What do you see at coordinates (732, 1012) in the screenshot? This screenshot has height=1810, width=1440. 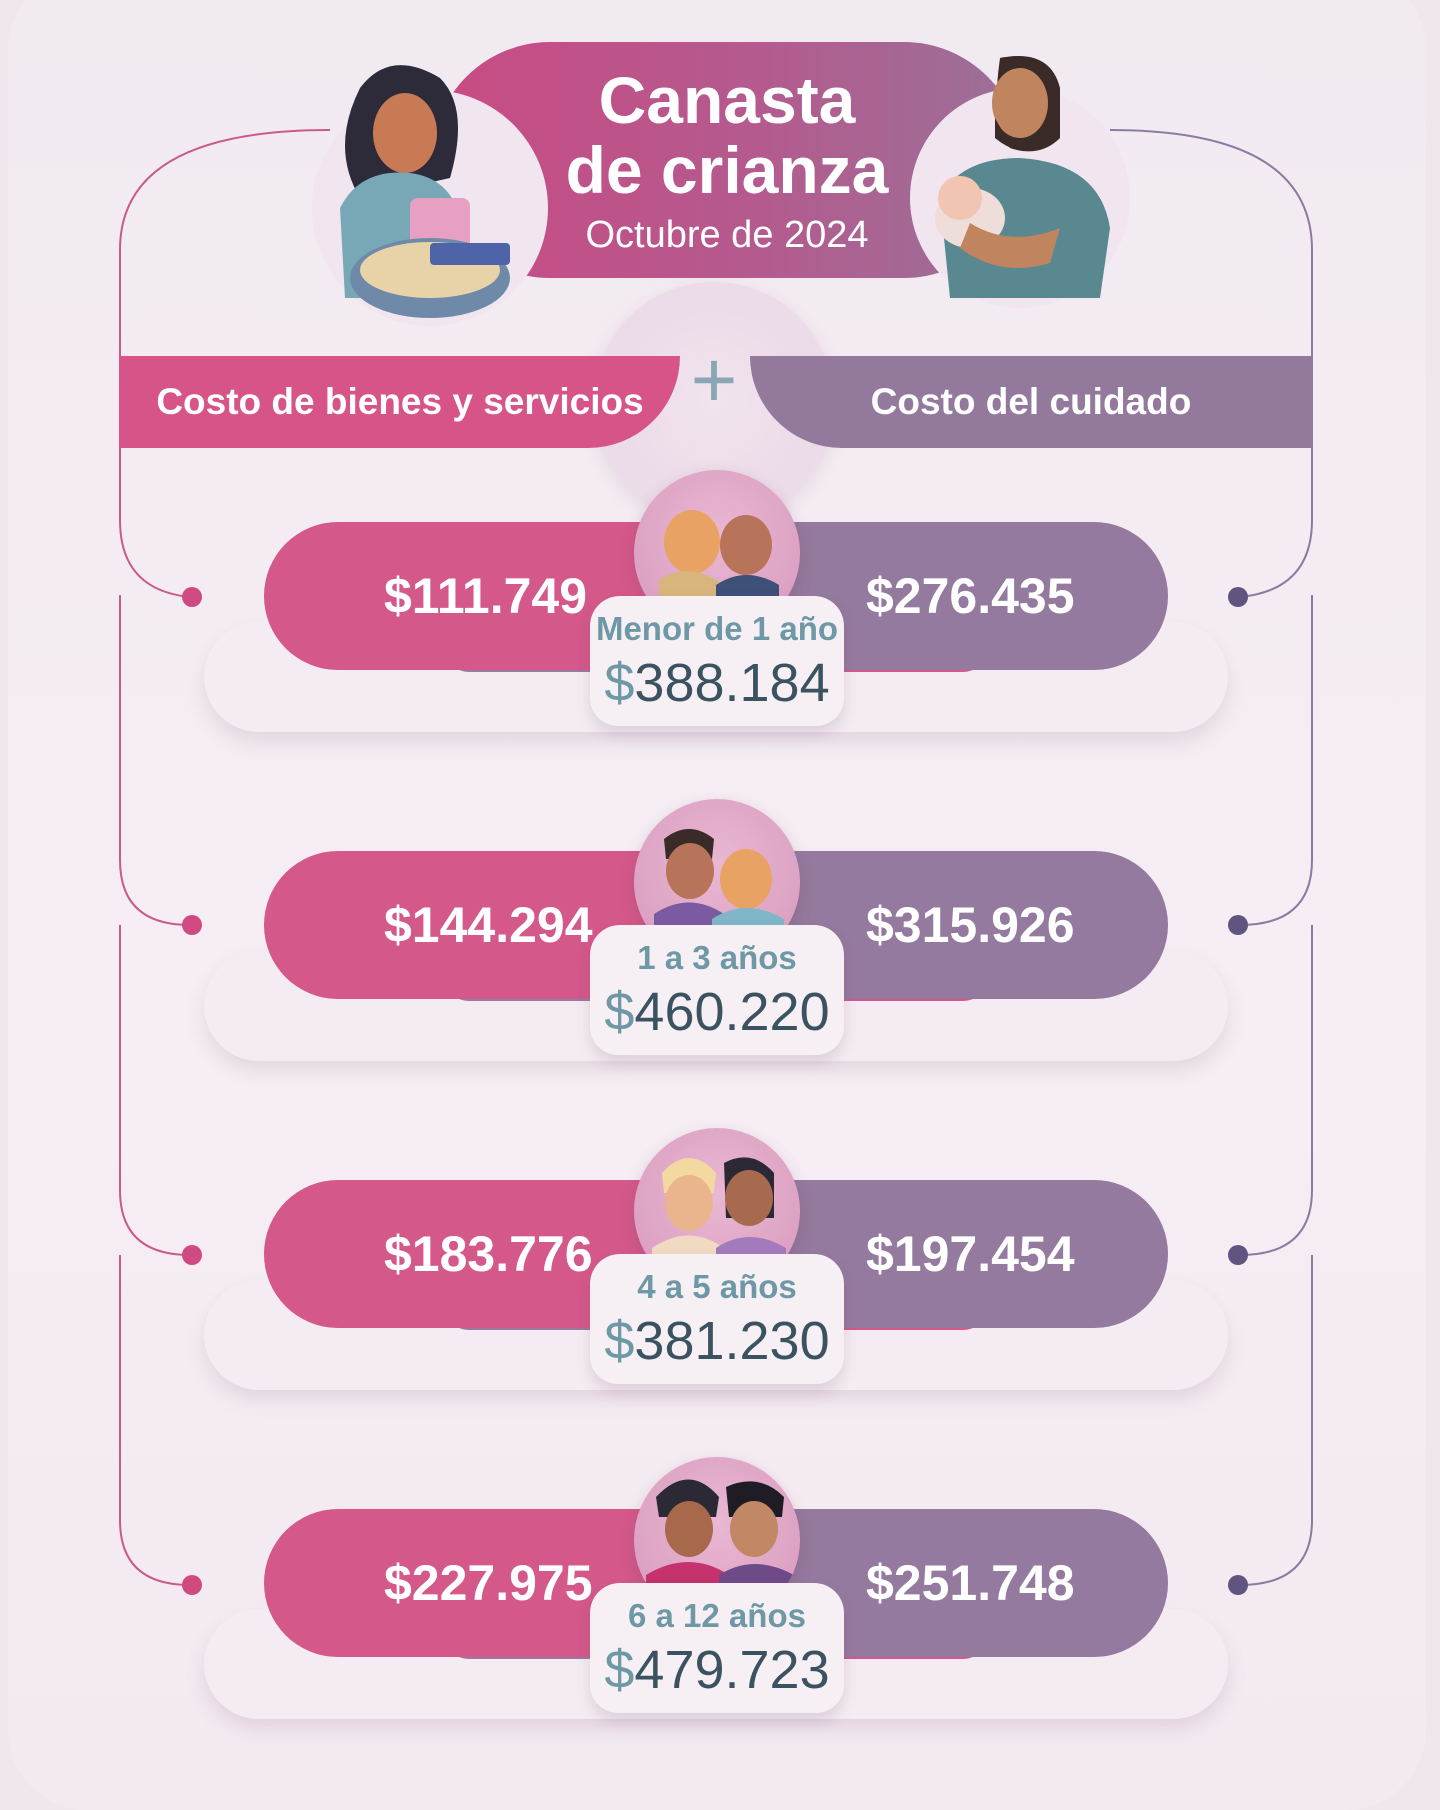 I see `total-amount: 460.220` at bounding box center [732, 1012].